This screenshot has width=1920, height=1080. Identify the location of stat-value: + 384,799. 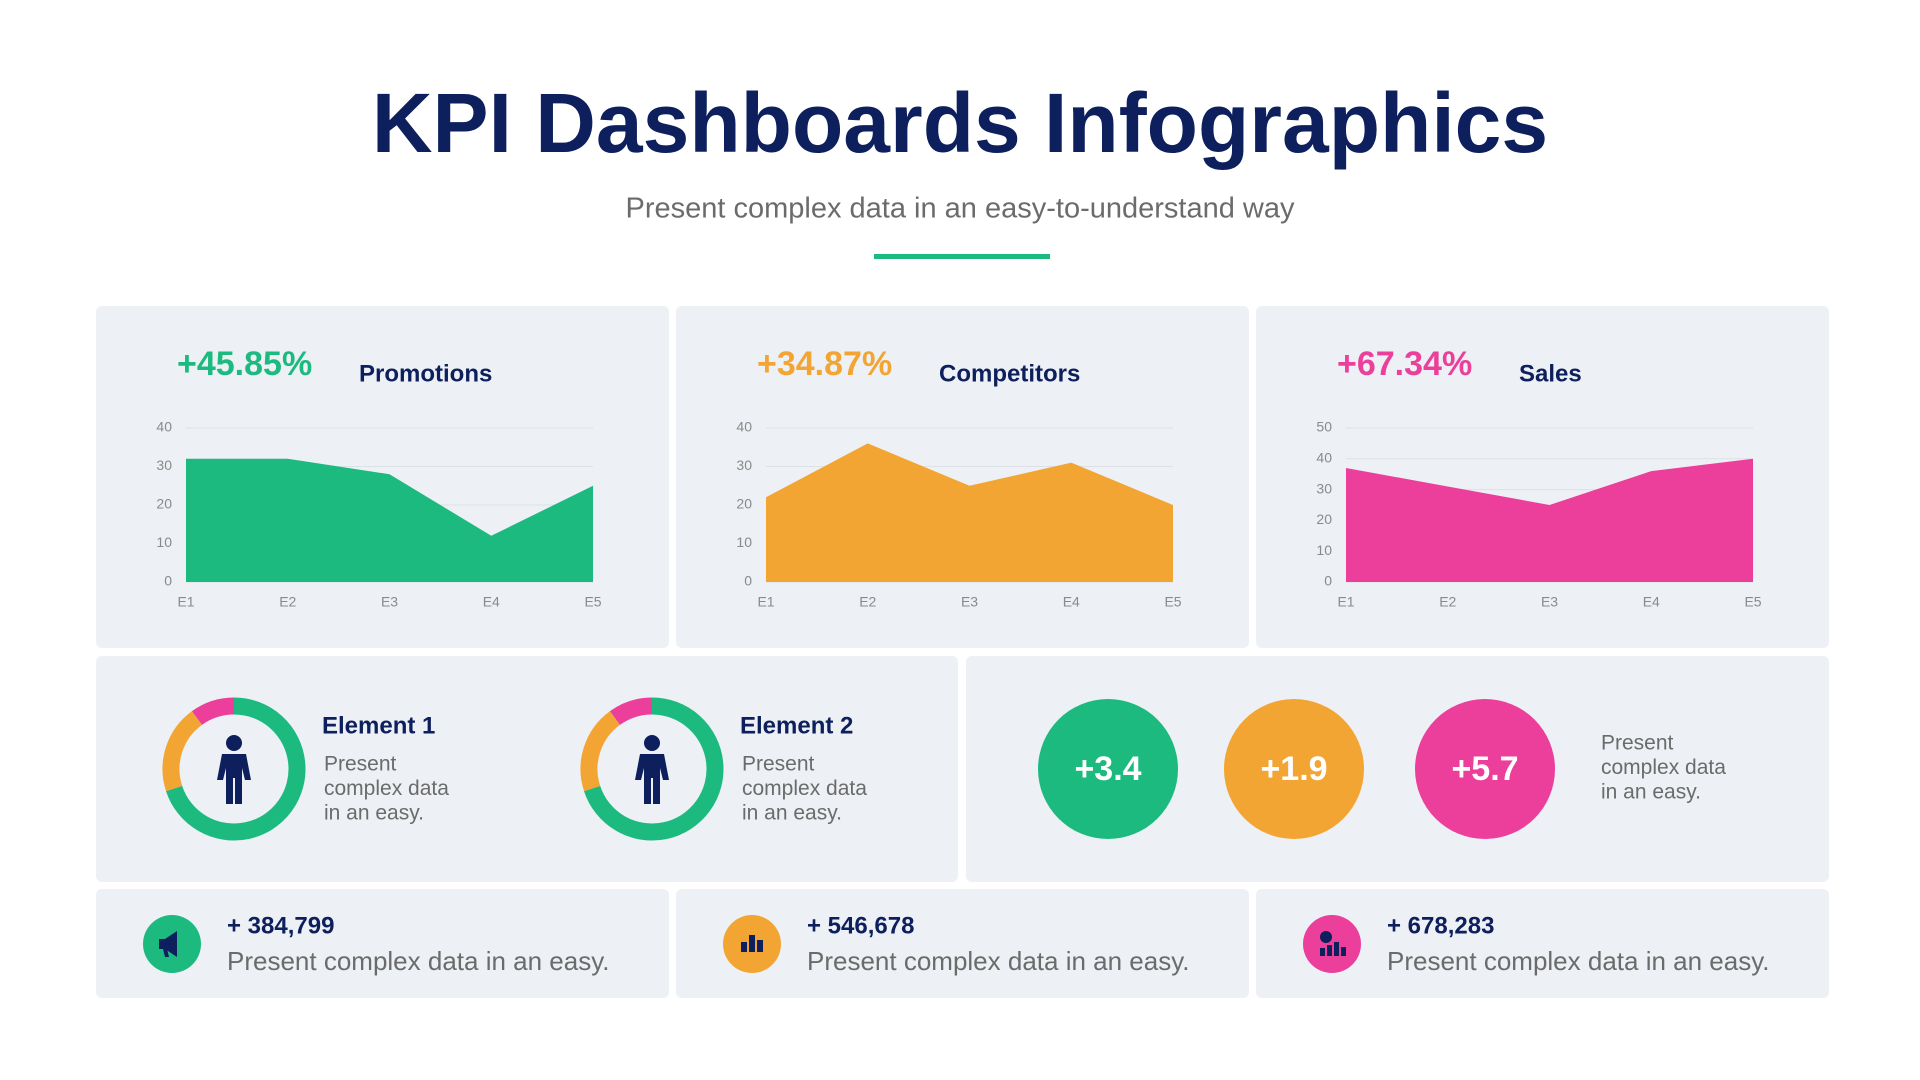
(280, 925).